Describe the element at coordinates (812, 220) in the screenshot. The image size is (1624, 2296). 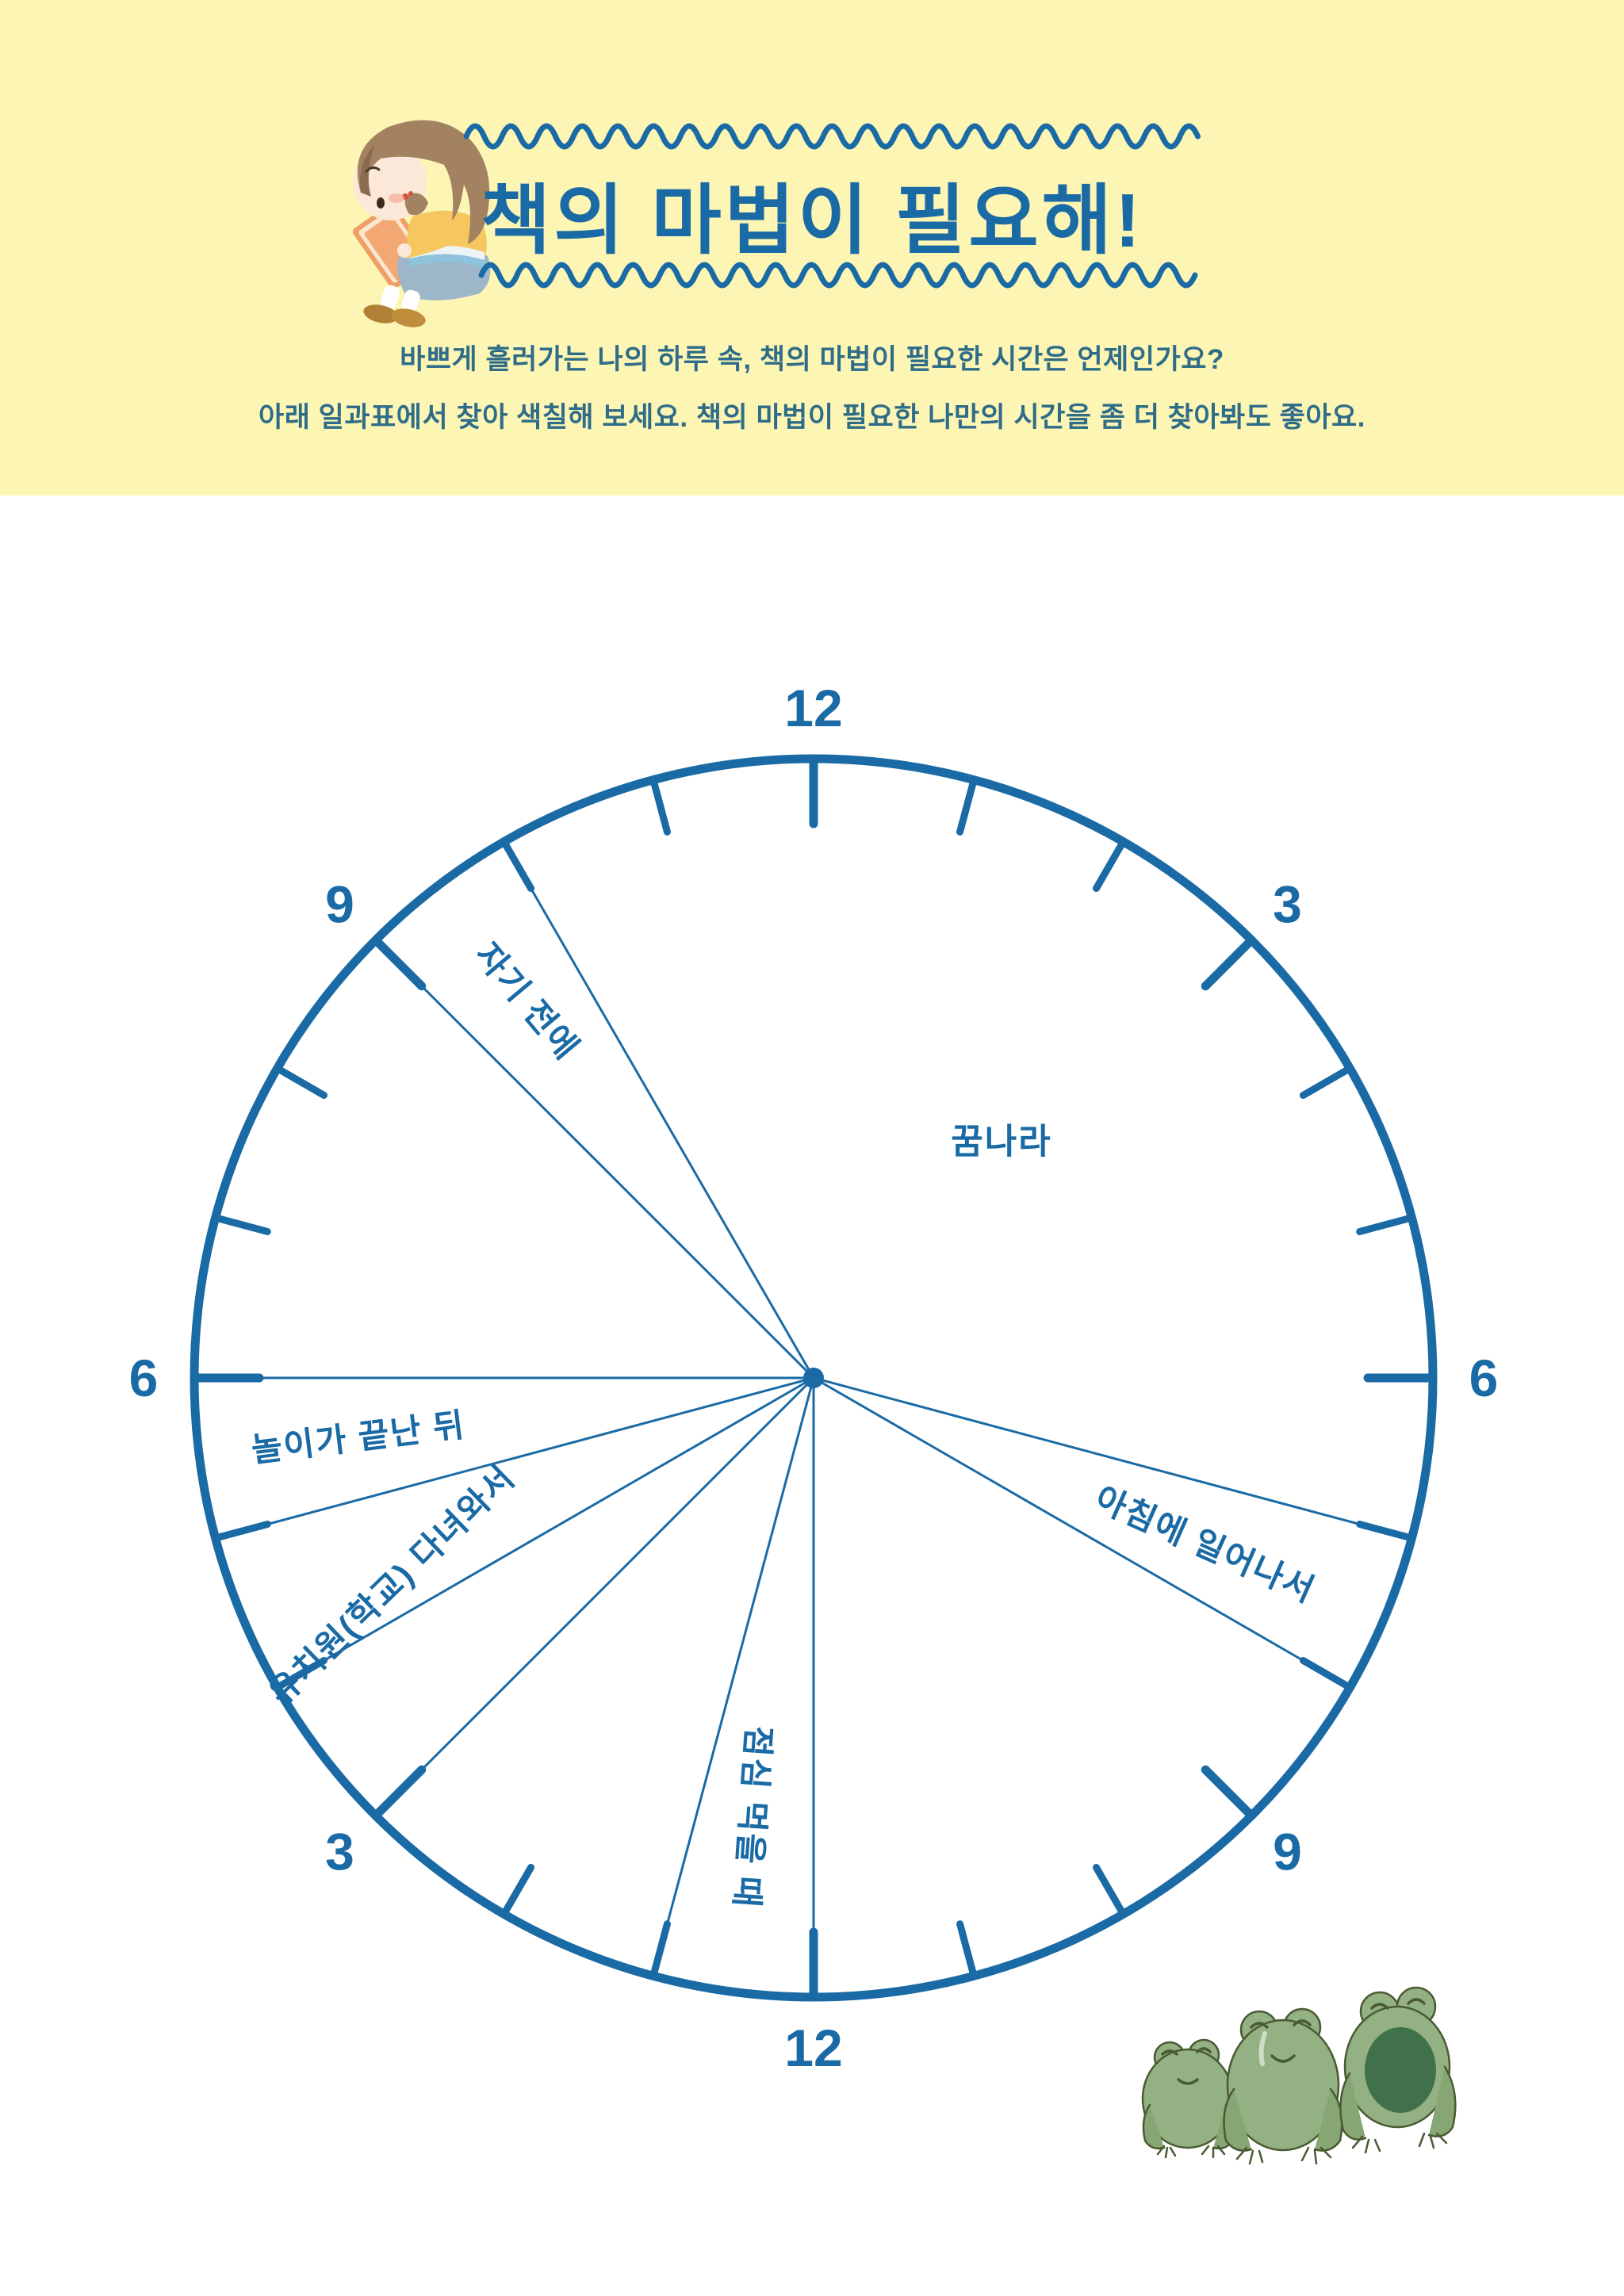
I see `page-title: 책의 마법이 필요해!` at that location.